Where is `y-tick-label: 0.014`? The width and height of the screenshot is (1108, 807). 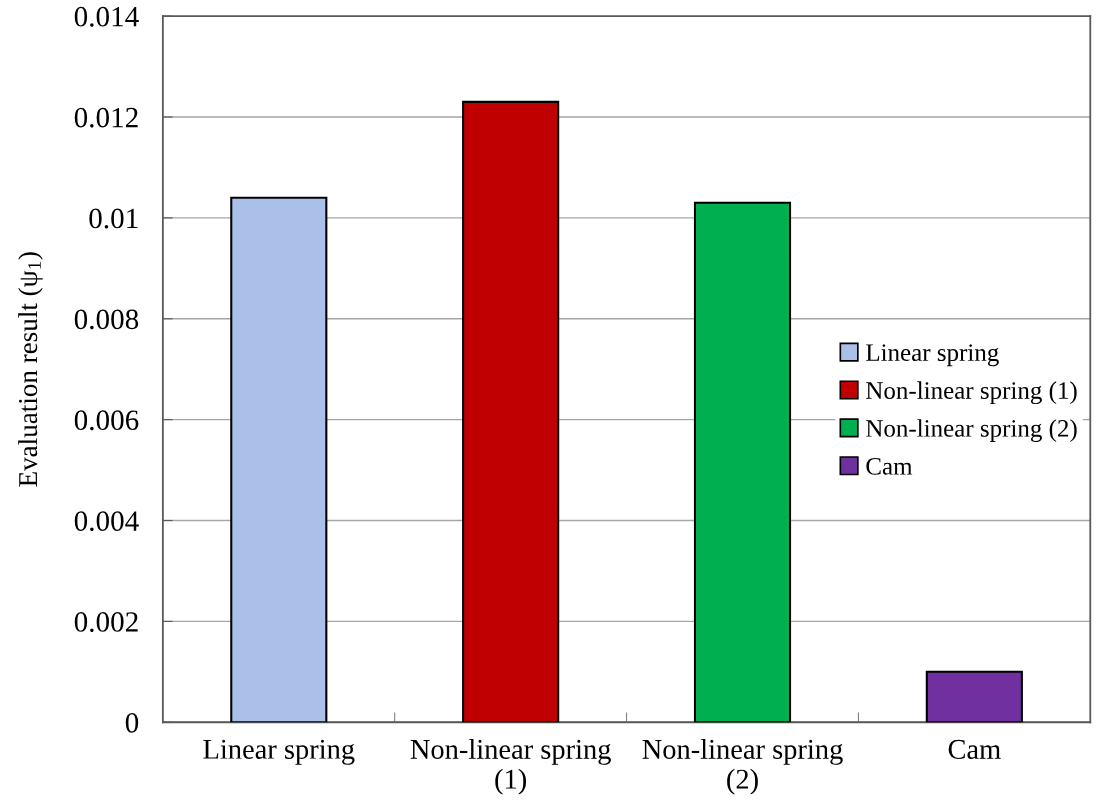 y-tick-label: 0.014 is located at coordinates (106, 16).